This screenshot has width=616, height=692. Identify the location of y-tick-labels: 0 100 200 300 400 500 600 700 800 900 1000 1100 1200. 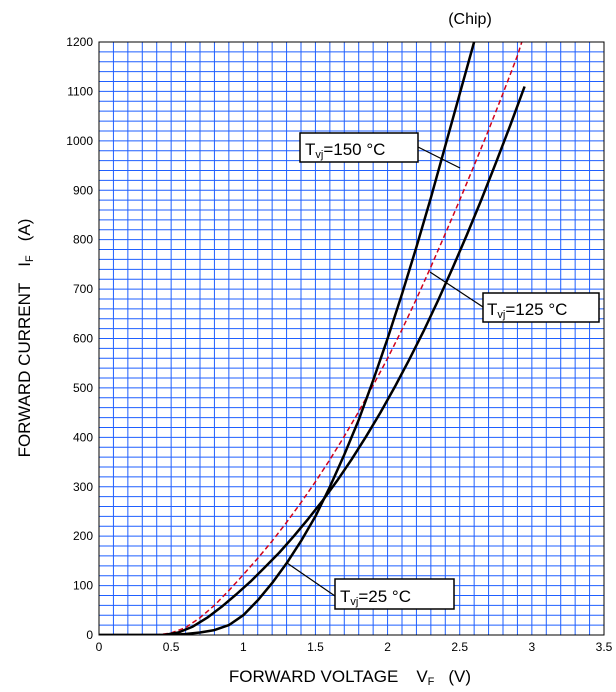
(79, 338).